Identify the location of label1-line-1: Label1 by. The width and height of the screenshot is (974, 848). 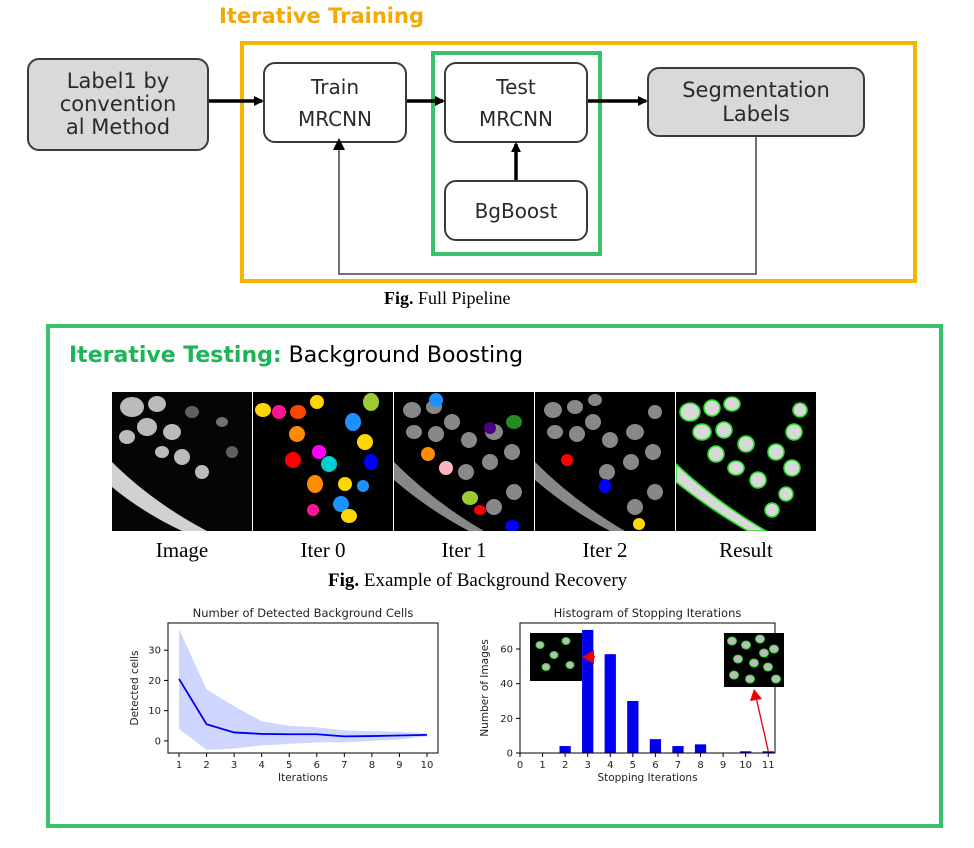
(118, 81).